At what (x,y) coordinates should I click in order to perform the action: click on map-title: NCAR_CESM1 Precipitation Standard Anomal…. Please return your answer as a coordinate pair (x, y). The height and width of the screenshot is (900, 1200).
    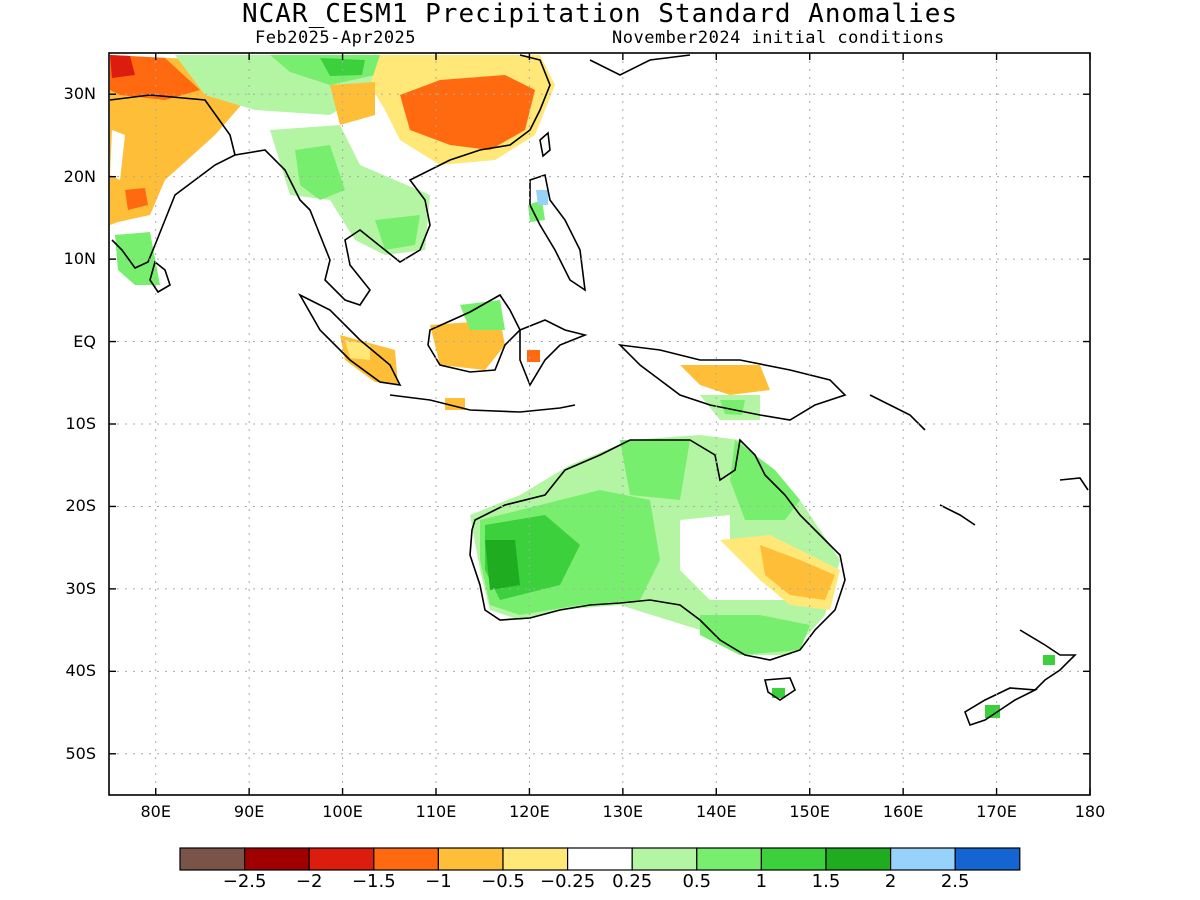
    Looking at the image, I should click on (600, 14).